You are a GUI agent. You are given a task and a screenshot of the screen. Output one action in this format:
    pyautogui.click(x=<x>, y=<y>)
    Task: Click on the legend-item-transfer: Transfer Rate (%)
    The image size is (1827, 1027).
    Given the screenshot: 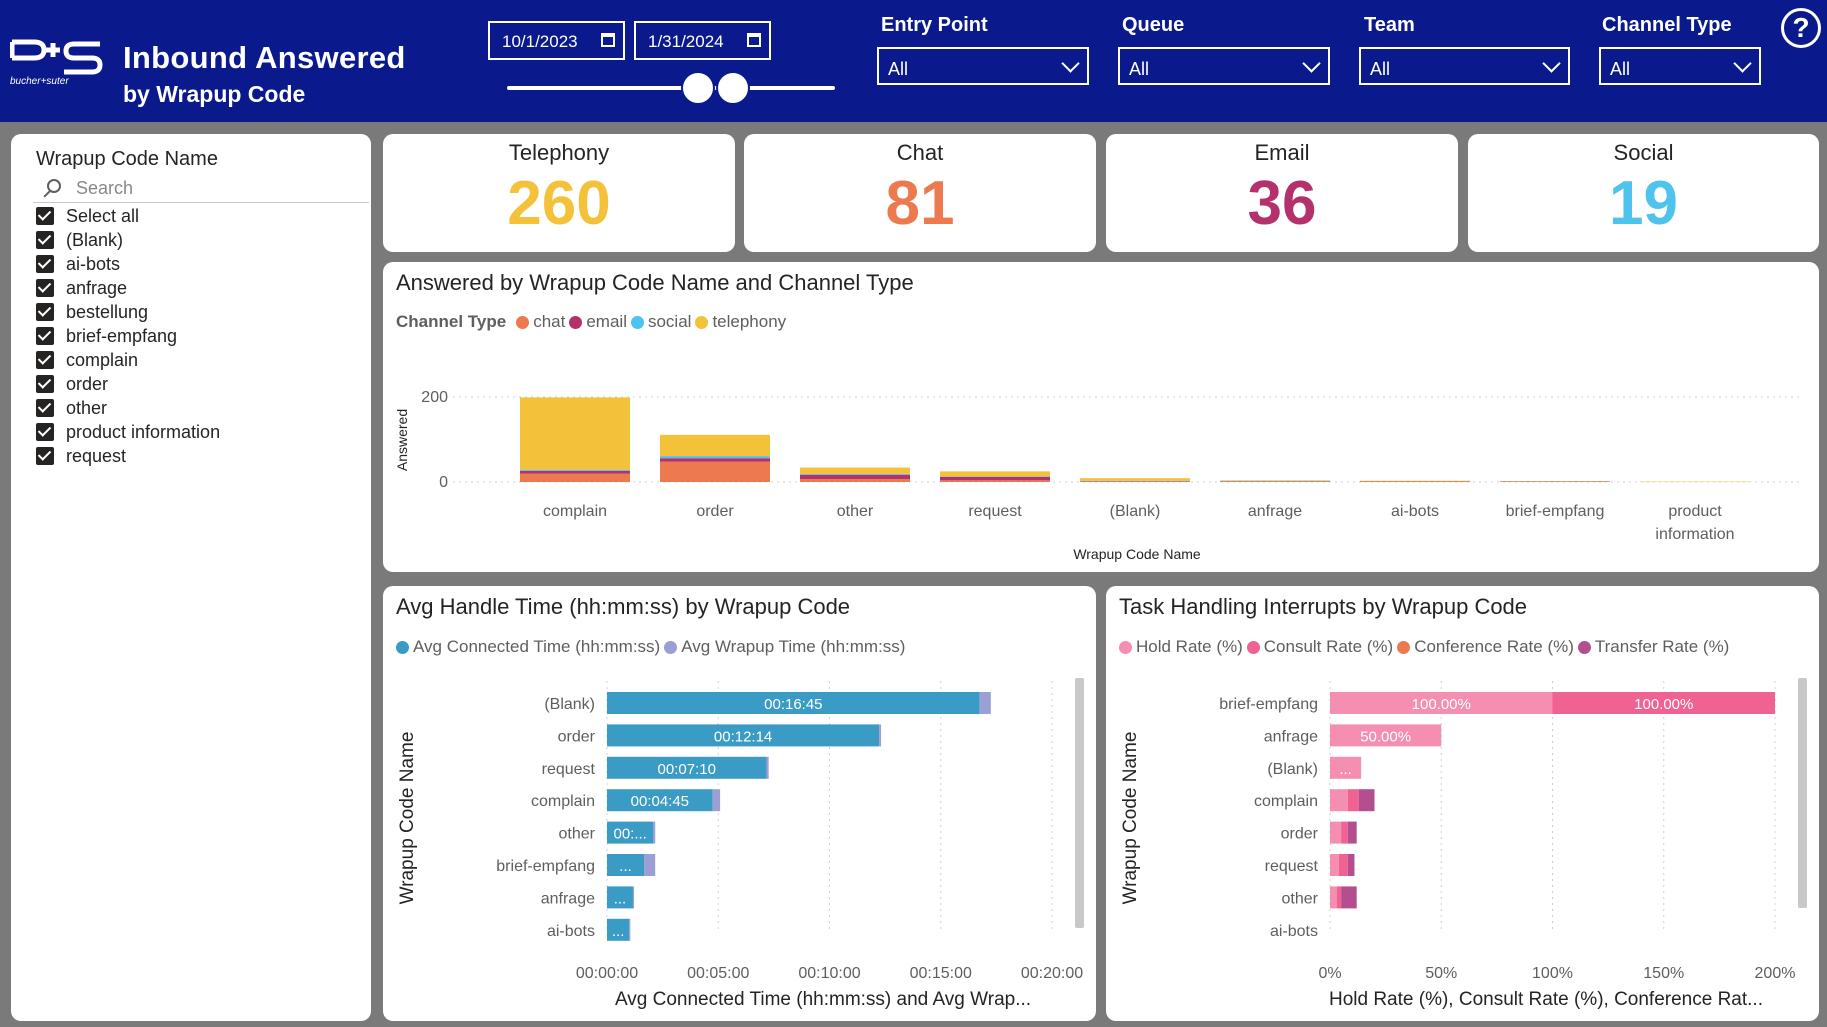 What is the action you would take?
    pyautogui.click(x=1653, y=647)
    